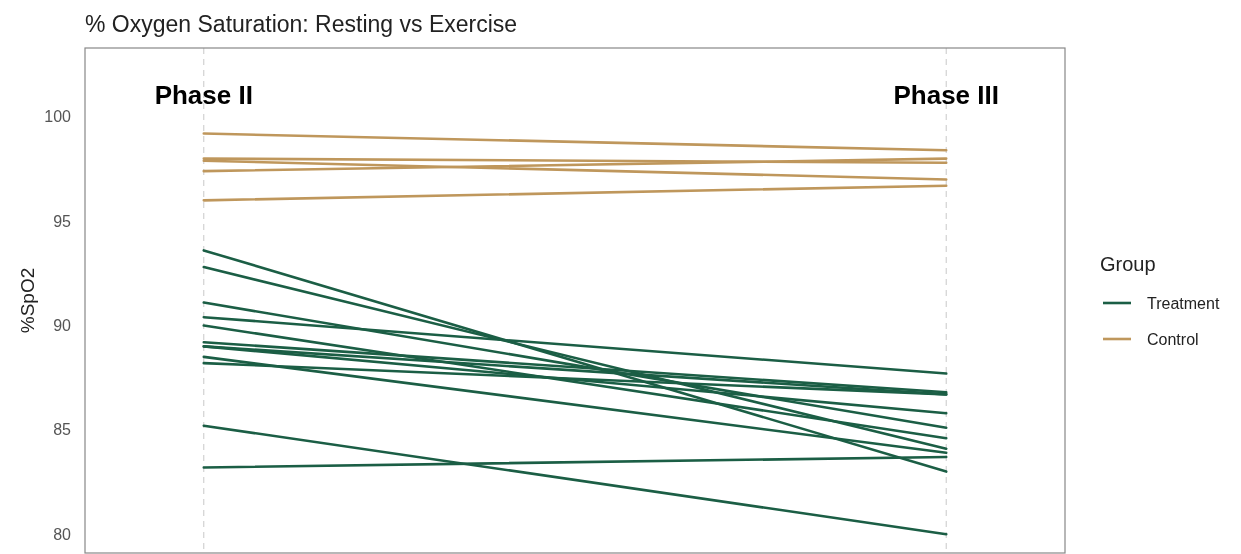  I want to click on y-tick-label: 85, so click(62, 430).